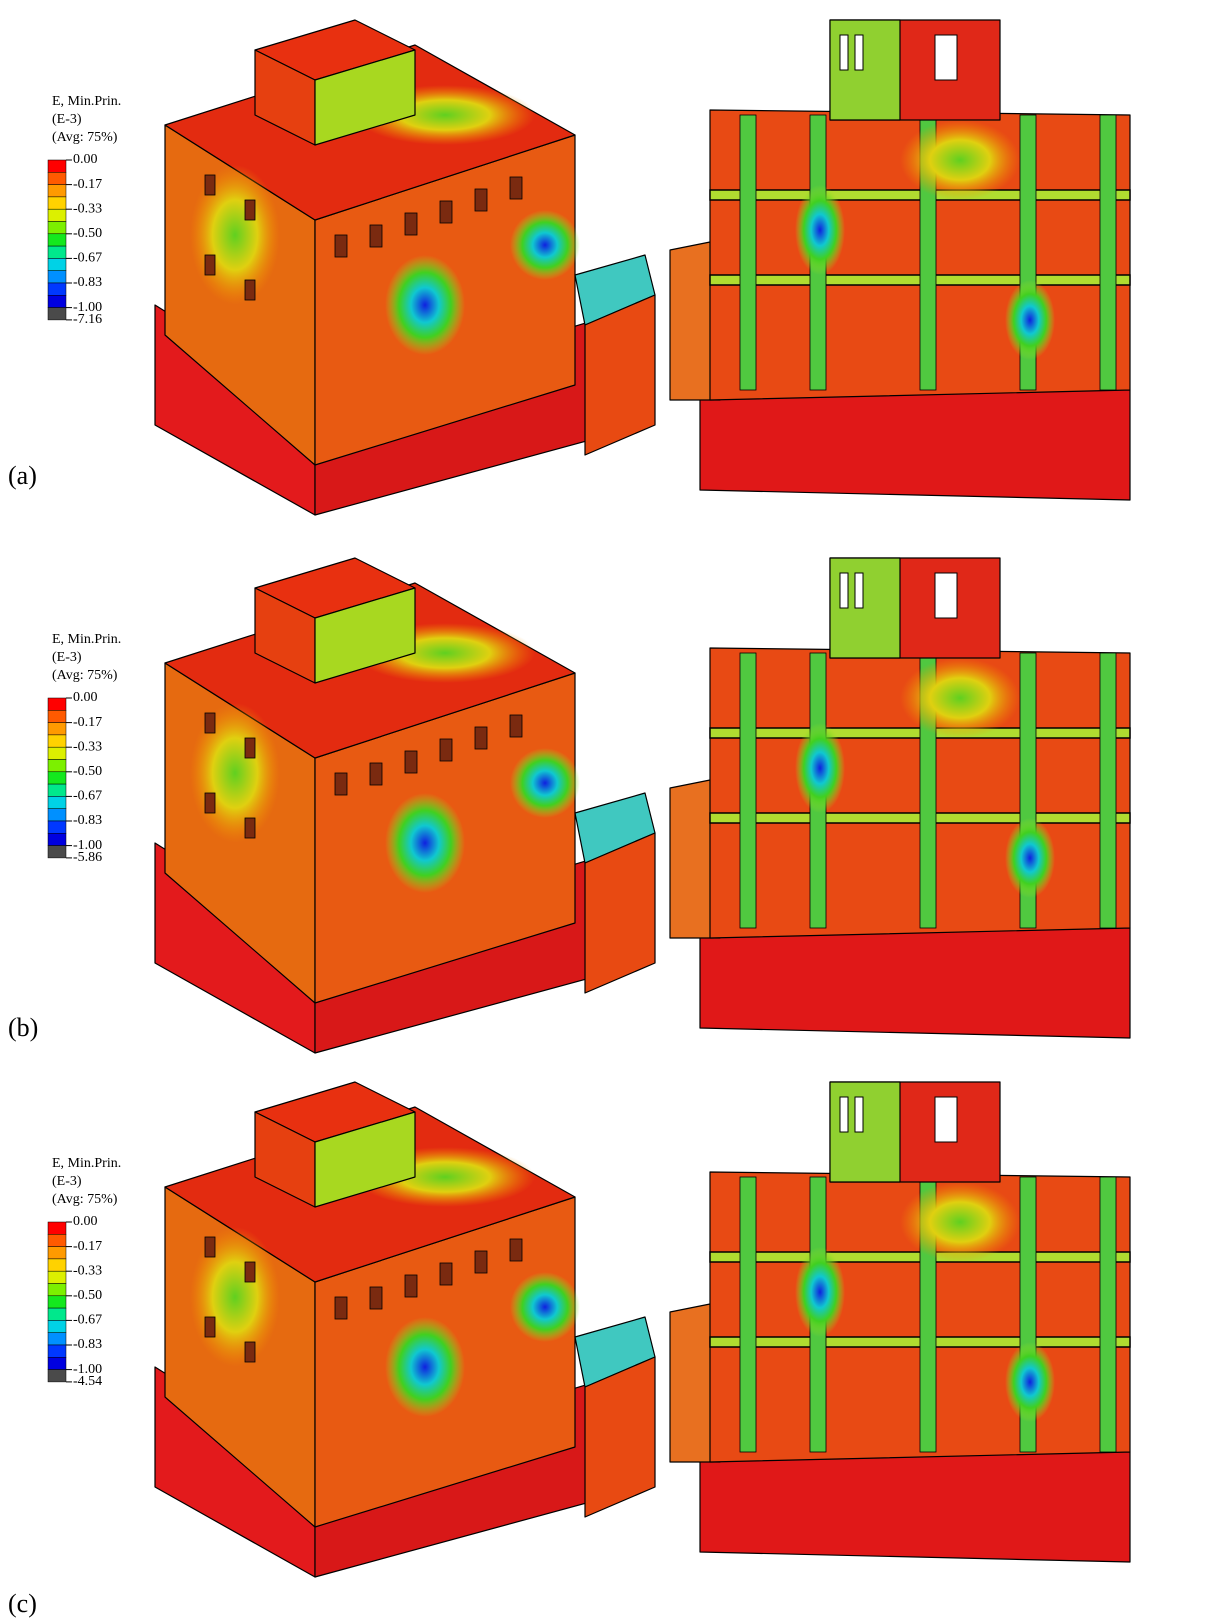  Describe the element at coordinates (22, 475) in the screenshot. I see `panel-label: (a)` at that location.